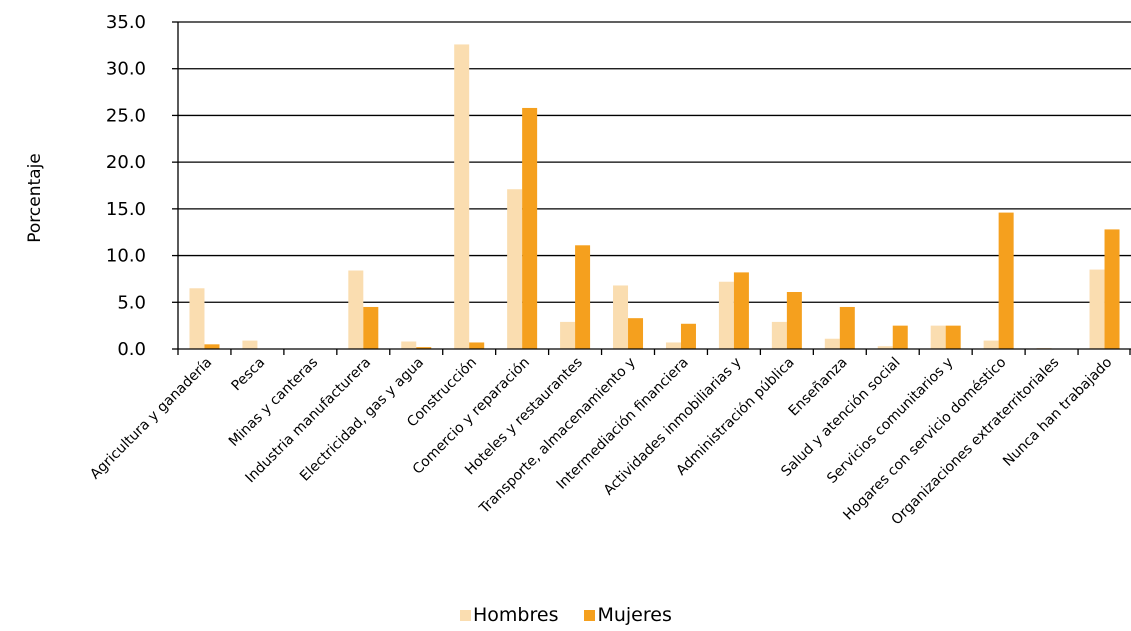 This screenshot has height=631, width=1131. What do you see at coordinates (131, 302) in the screenshot?
I see `y-tick-label: 5.0` at bounding box center [131, 302].